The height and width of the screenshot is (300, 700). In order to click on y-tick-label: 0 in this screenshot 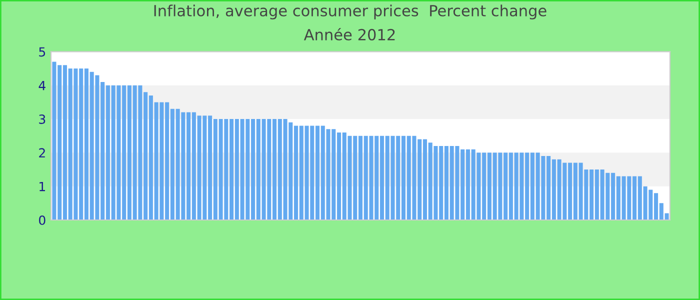, I will do `click(42, 220)`.